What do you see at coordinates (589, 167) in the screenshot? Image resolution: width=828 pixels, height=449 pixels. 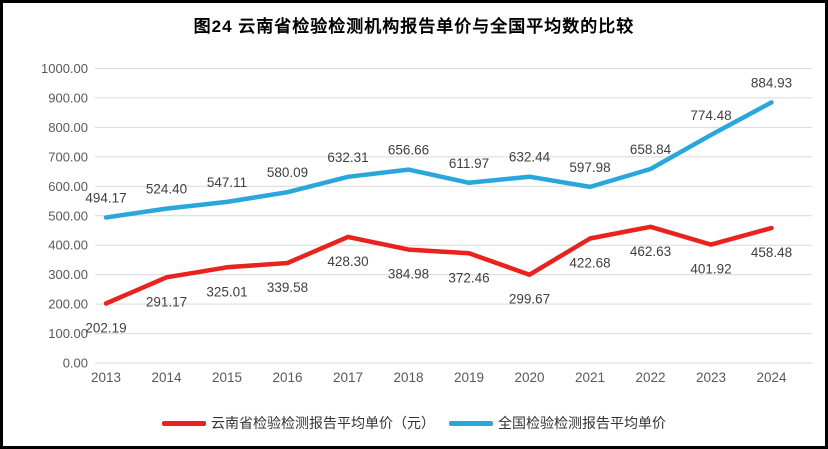 I see `data-label: 597.98` at bounding box center [589, 167].